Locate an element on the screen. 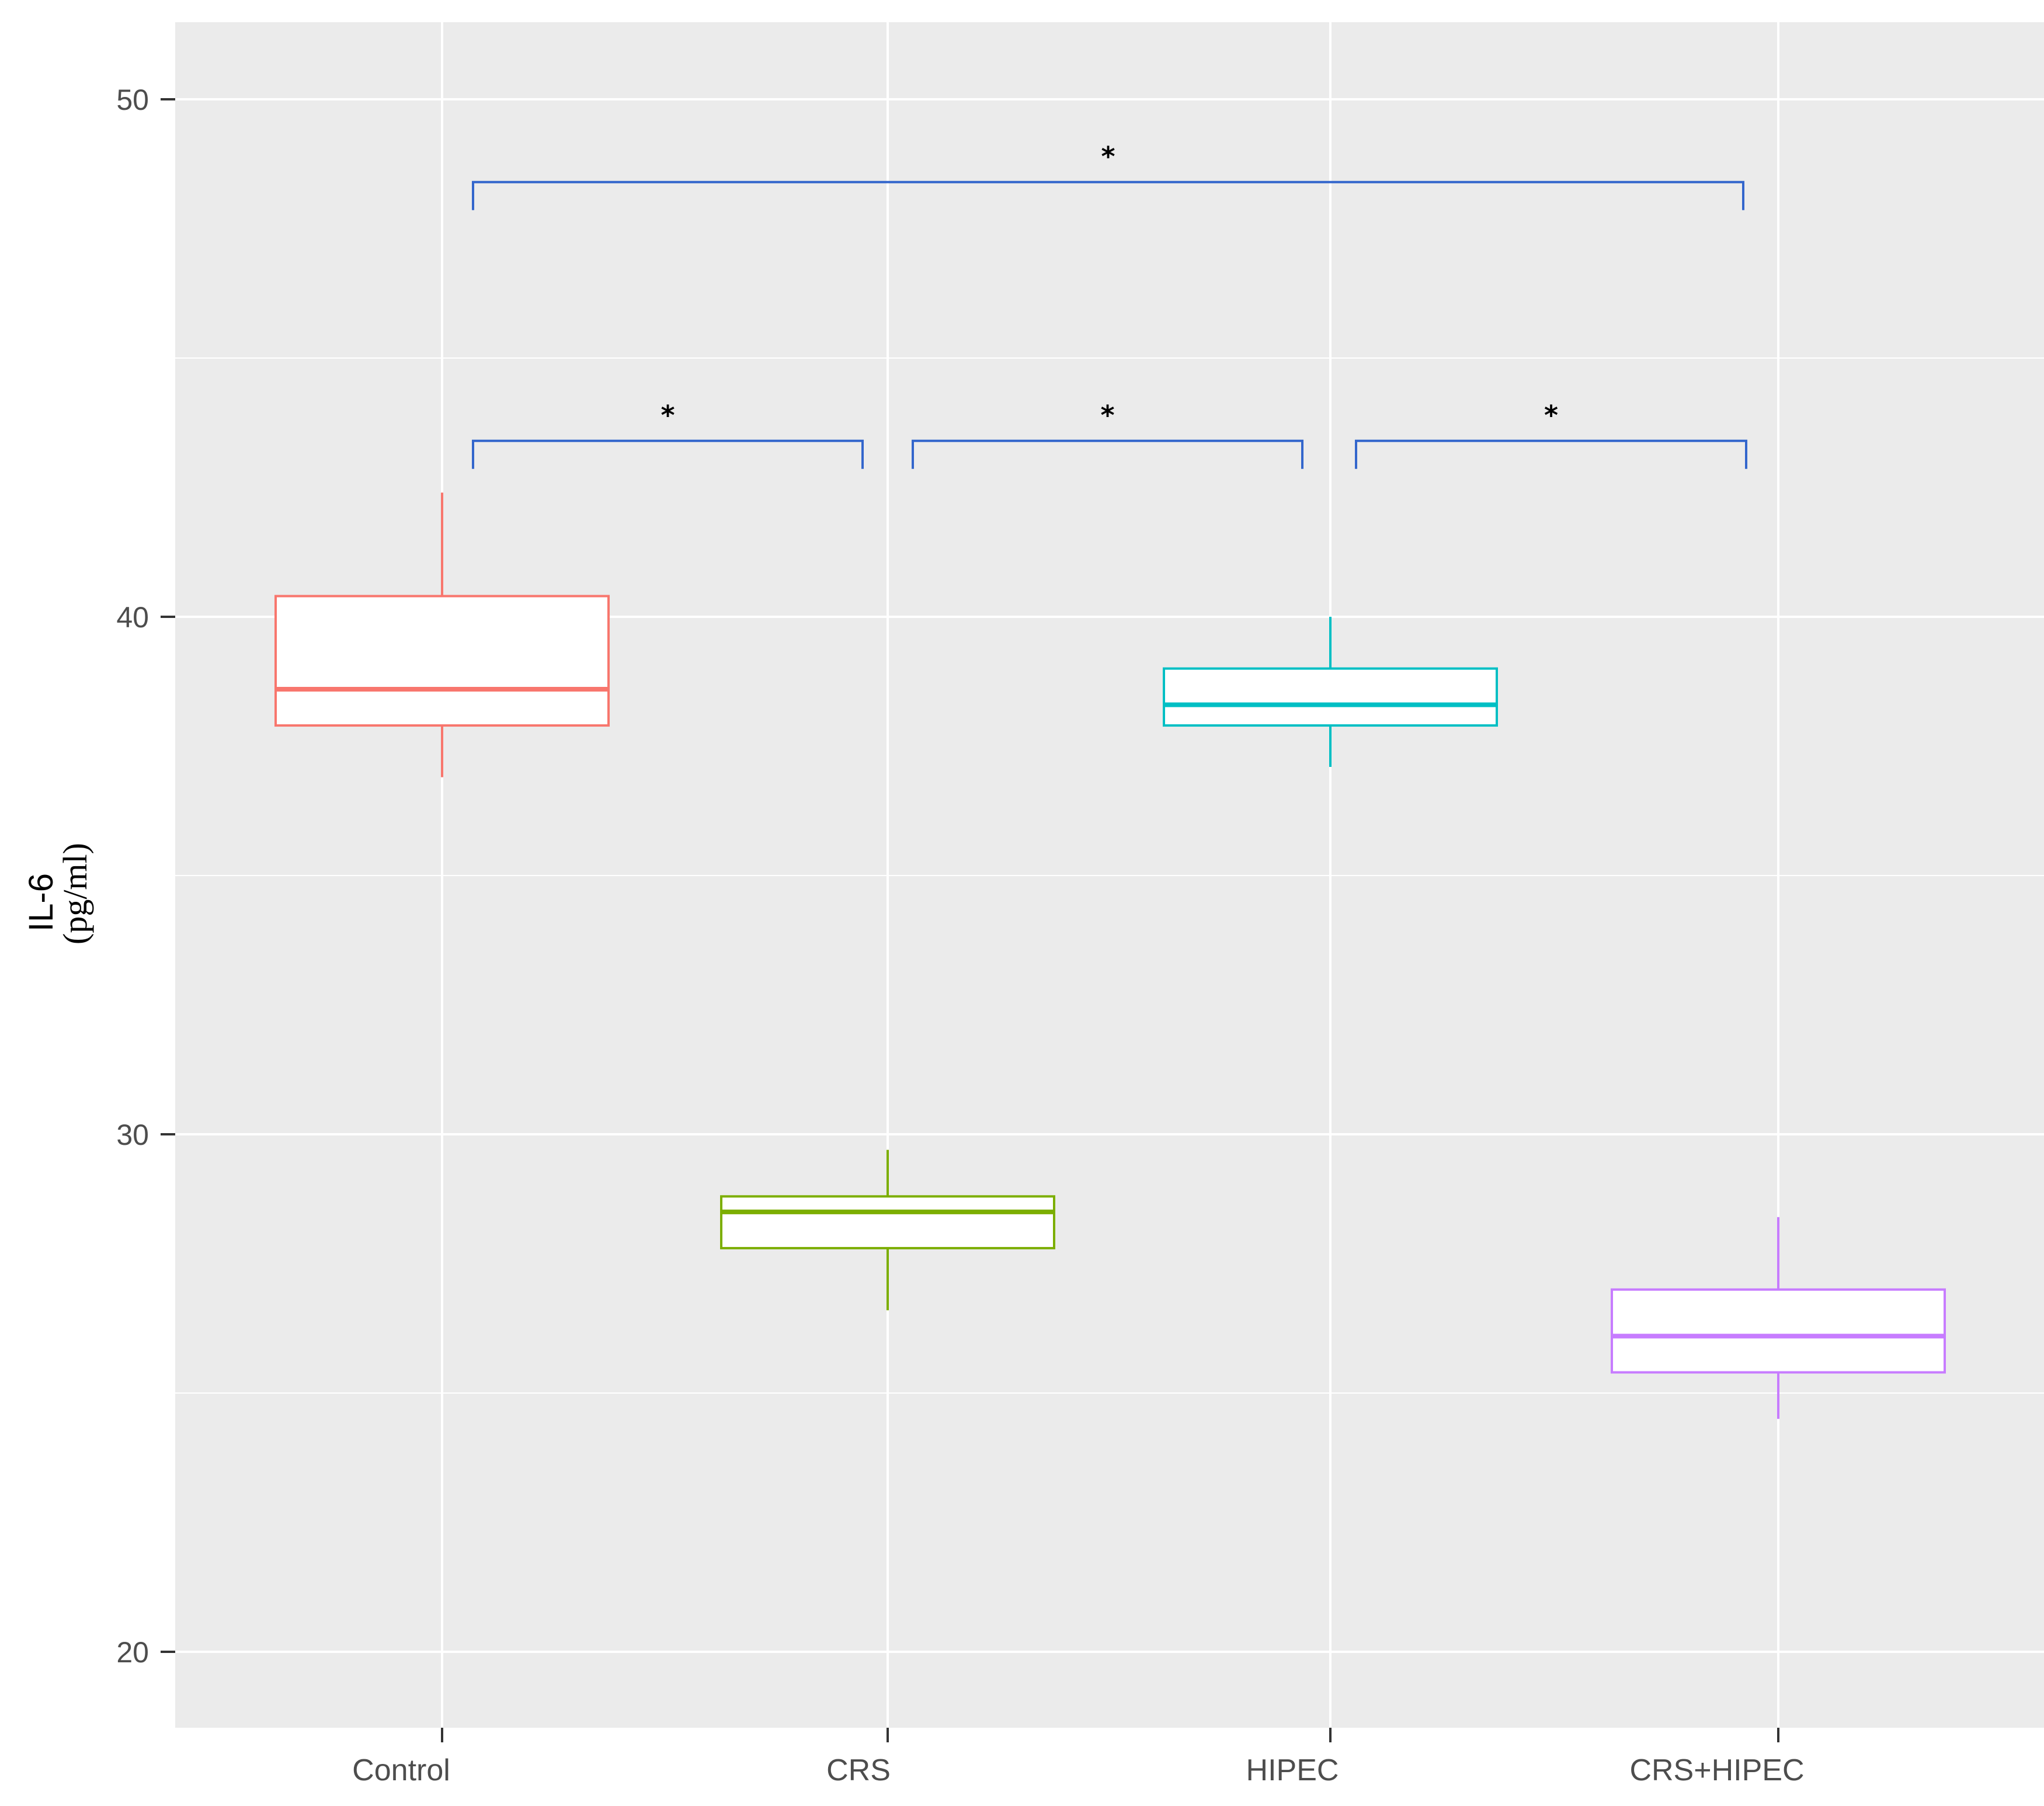 This screenshot has width=2044, height=1806. box-hipec is located at coordinates (1330, 692).